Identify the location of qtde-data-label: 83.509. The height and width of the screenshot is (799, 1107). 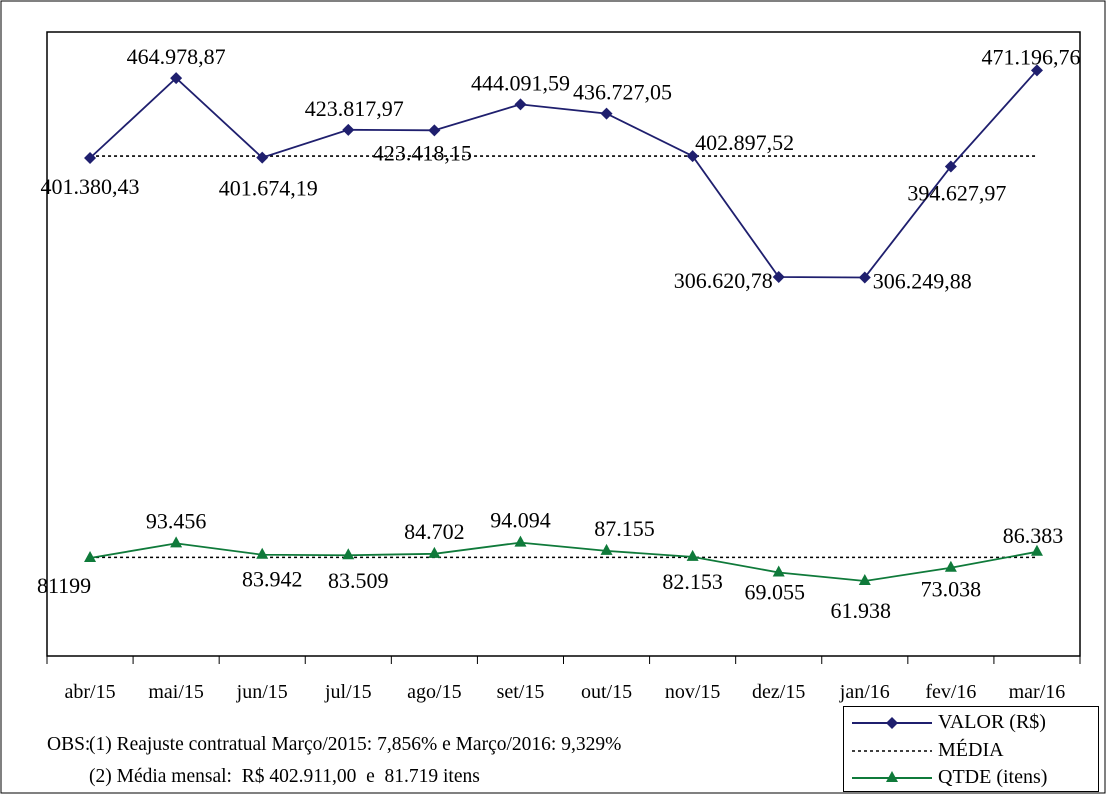
(358, 580).